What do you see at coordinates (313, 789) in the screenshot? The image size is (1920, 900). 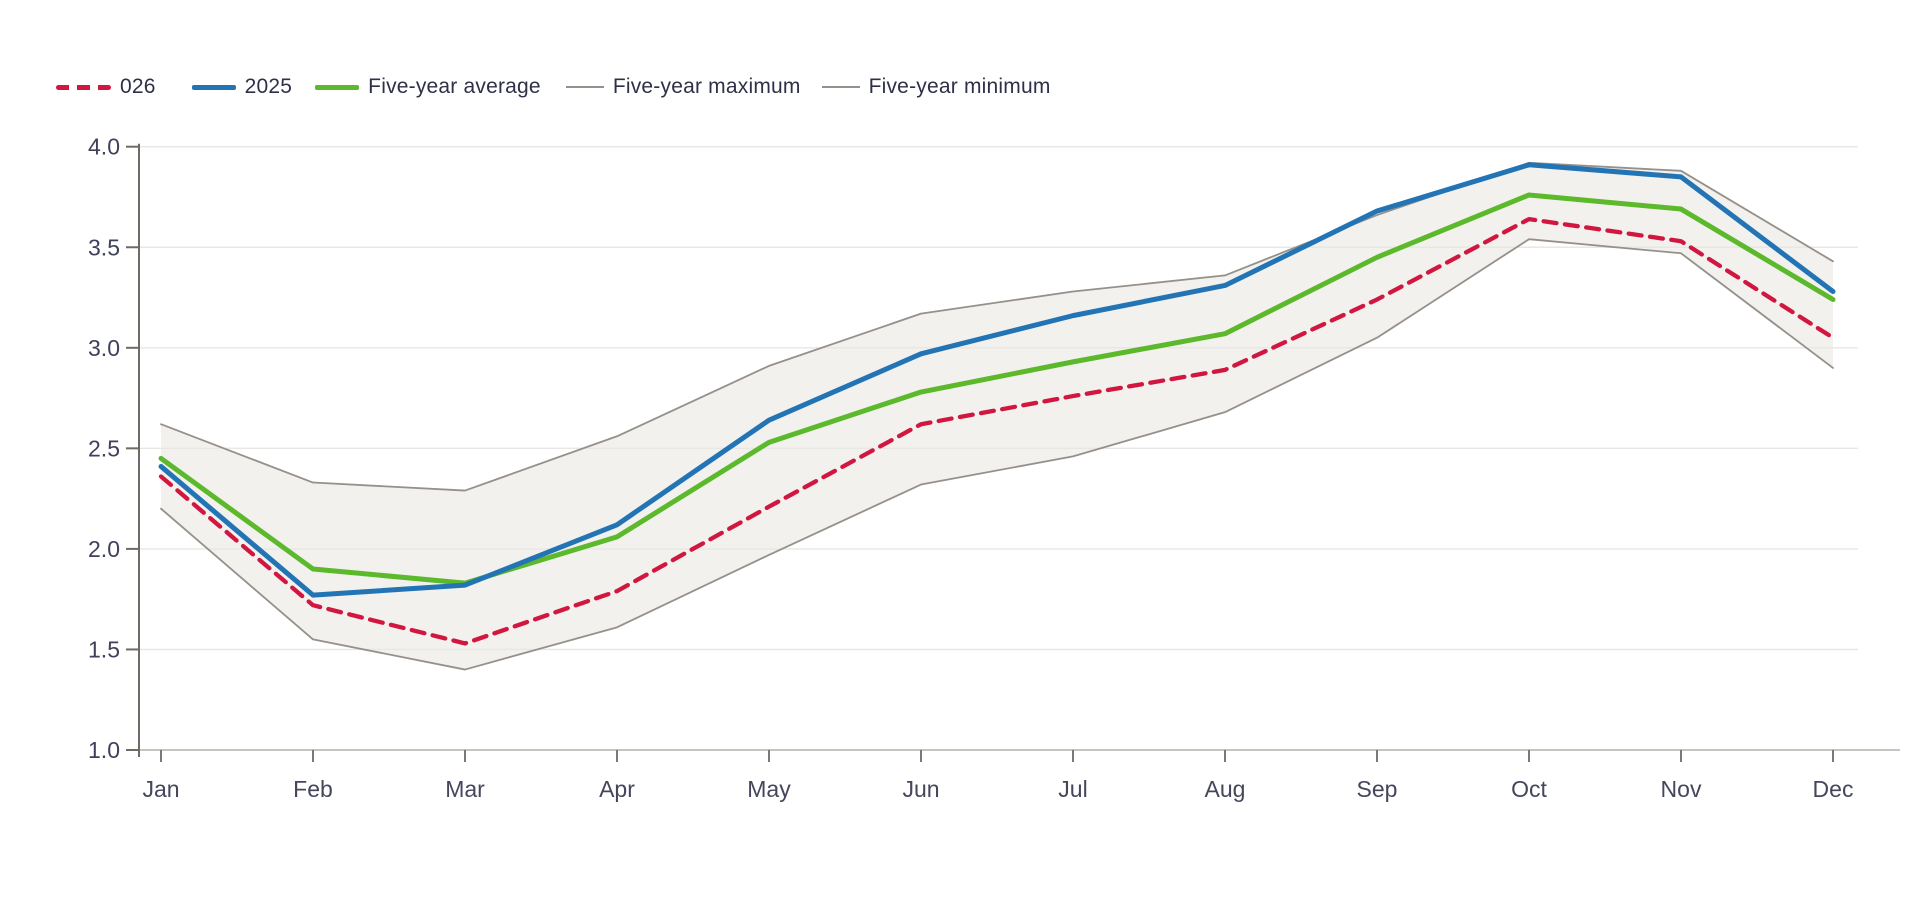 I see `x-tick-label-feb: Feb` at bounding box center [313, 789].